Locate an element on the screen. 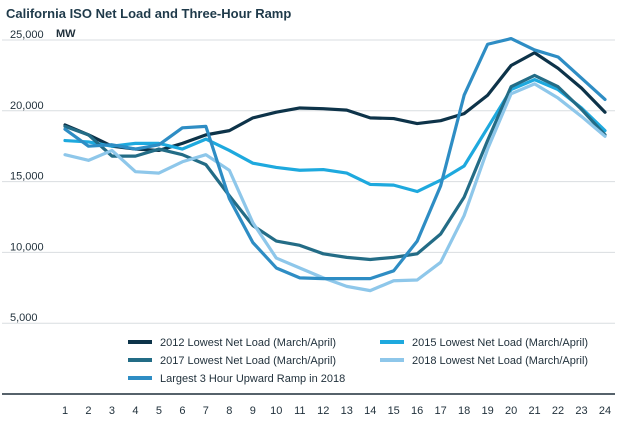 The width and height of the screenshot is (625, 425). x-tick-label: 4 is located at coordinates (135, 411).